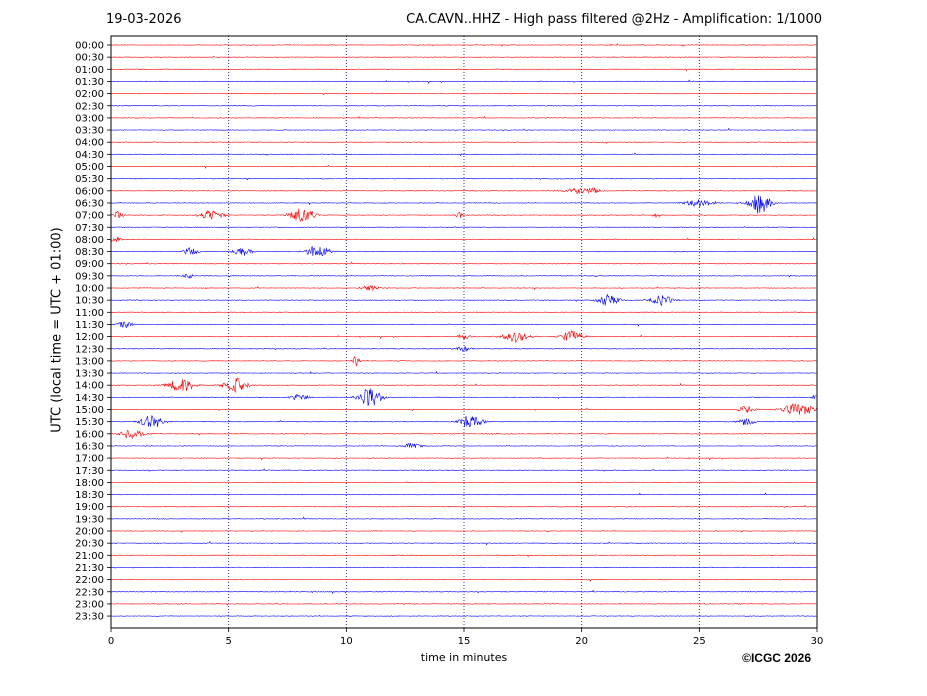 This screenshot has width=927, height=696. What do you see at coordinates (89, 386) in the screenshot?
I see `y-tick-label: 14:00` at bounding box center [89, 386].